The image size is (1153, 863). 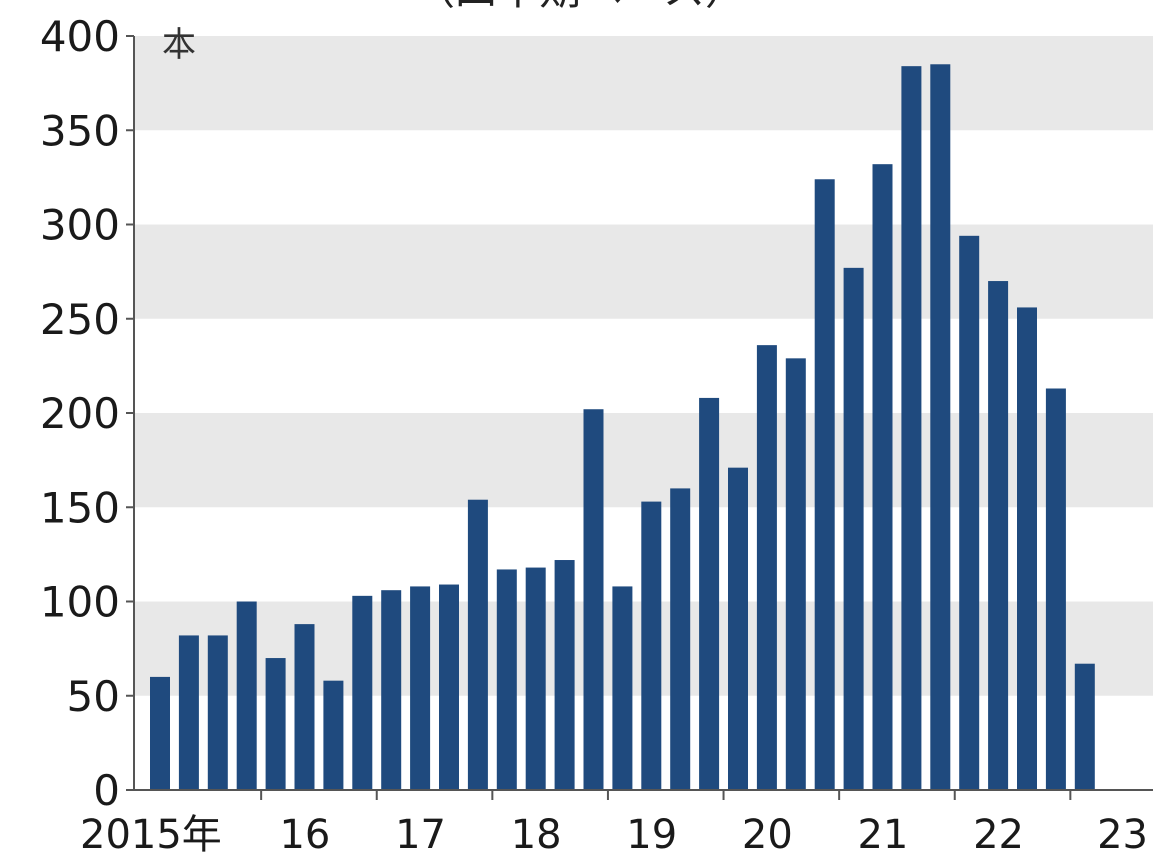 What do you see at coordinates (304, 835) in the screenshot?
I see `x-tick-label: 16` at bounding box center [304, 835].